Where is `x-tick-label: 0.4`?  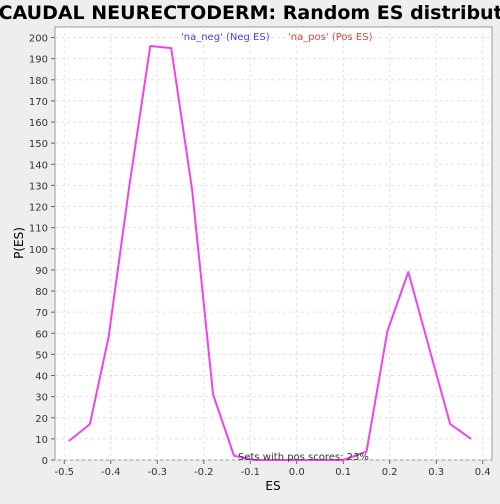 x-tick-label: 0.4 is located at coordinates (483, 472).